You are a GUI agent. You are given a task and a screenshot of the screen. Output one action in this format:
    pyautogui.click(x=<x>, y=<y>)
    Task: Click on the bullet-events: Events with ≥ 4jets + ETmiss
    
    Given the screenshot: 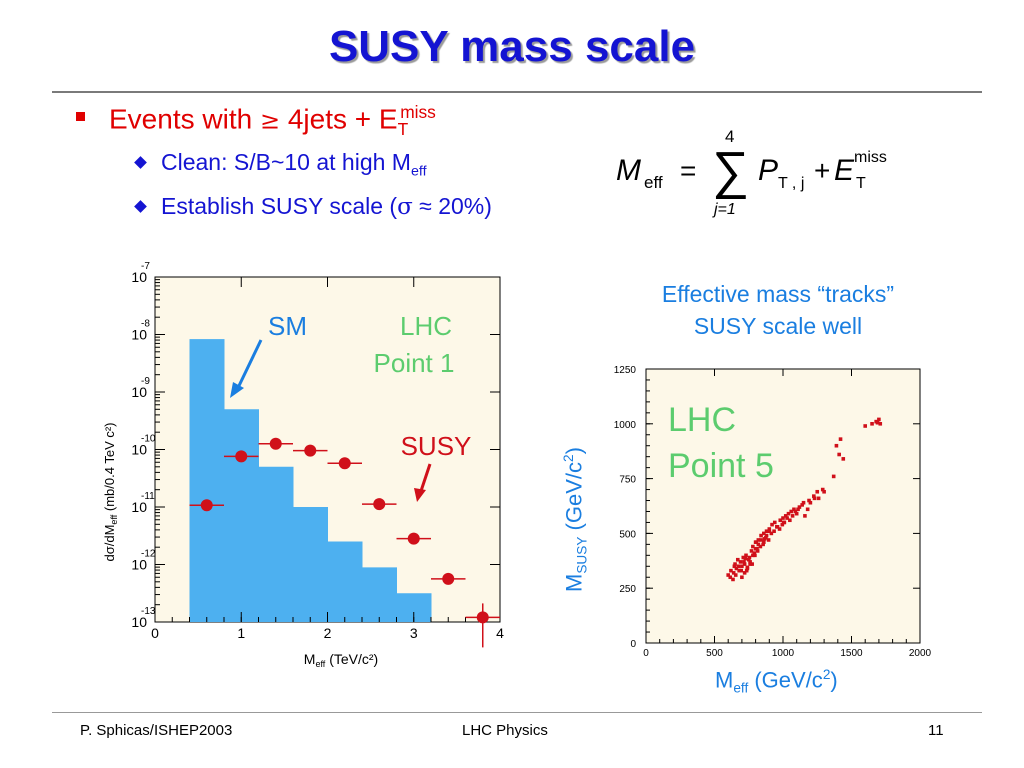 What is the action you would take?
    pyautogui.click(x=260, y=121)
    